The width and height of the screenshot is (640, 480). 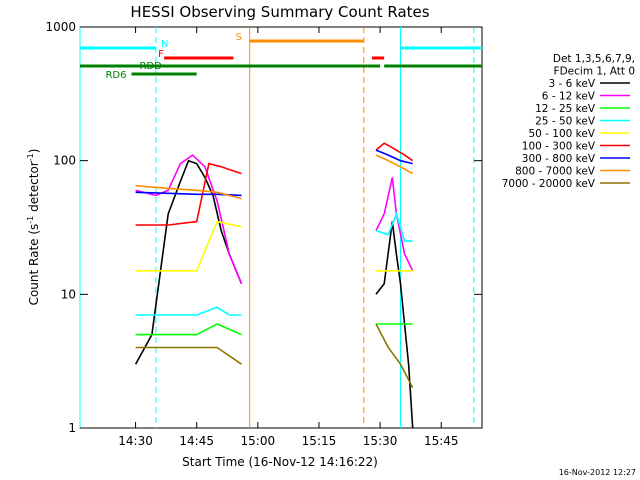 I want to click on y-axis-label-sup2: -1, so click(x=30, y=157).